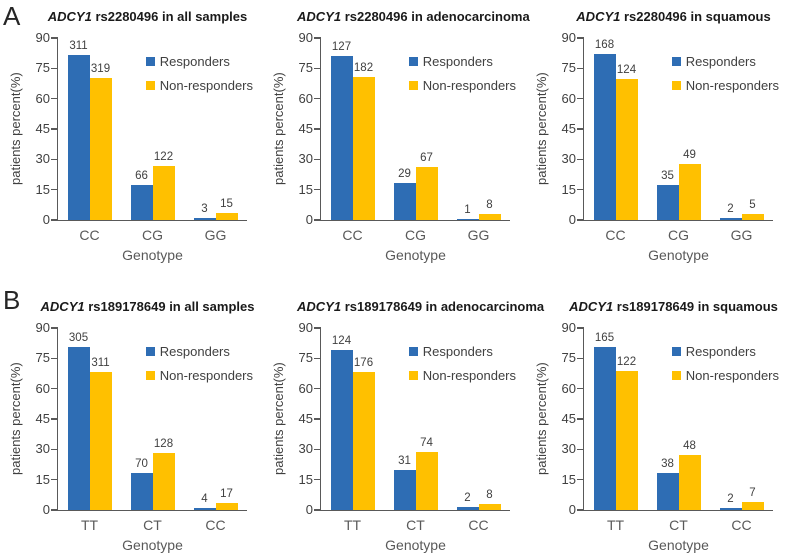 The width and height of the screenshot is (789, 555). What do you see at coordinates (604, 45) in the screenshot?
I see `bar-count-label: 168` at bounding box center [604, 45].